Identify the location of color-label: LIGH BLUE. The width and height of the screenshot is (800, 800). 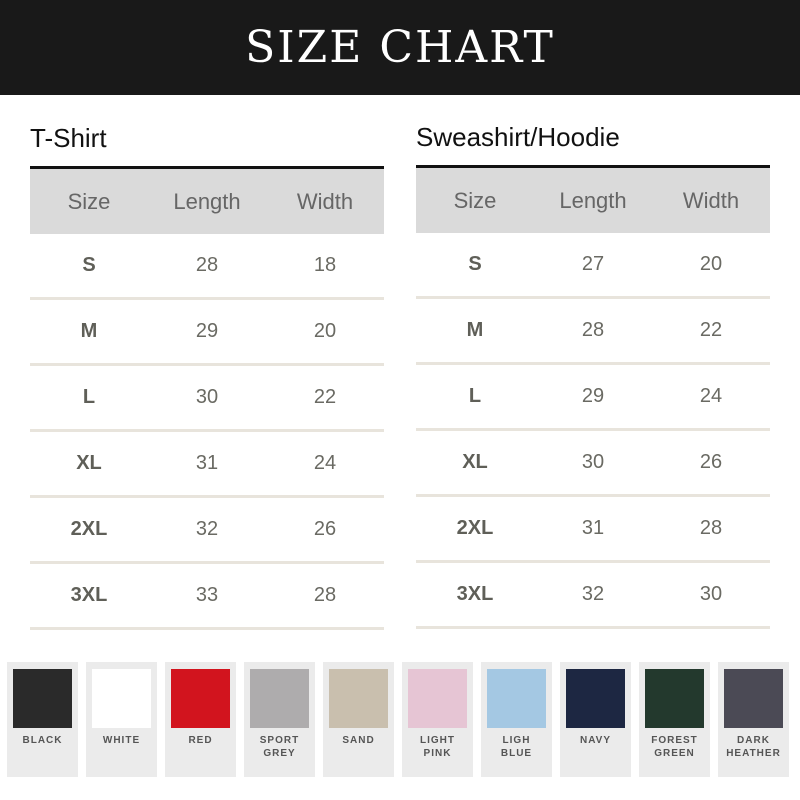
(516, 747).